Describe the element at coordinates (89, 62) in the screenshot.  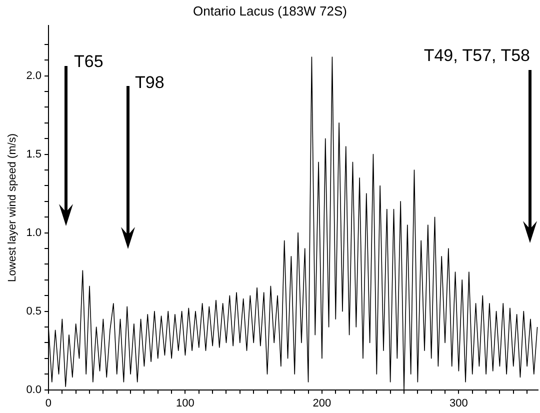
I see `annotation: T65` at that location.